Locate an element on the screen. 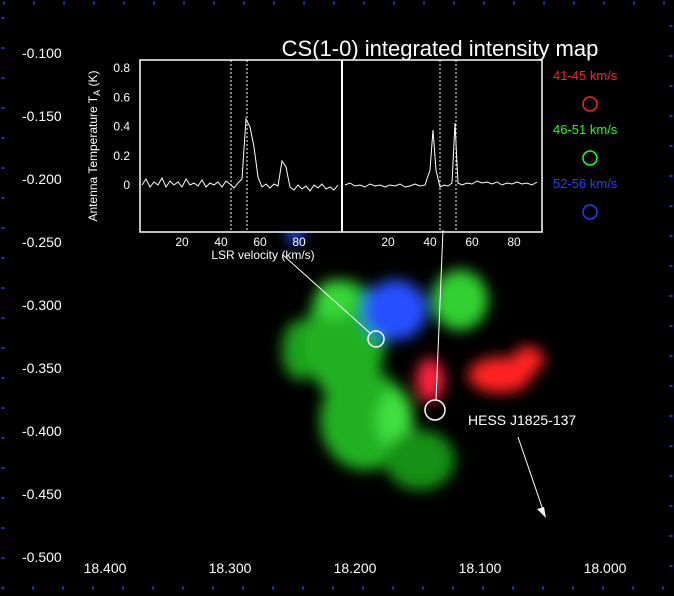 The image size is (674, 596). inset-y-tick-label: 0.8 is located at coordinates (121, 68).